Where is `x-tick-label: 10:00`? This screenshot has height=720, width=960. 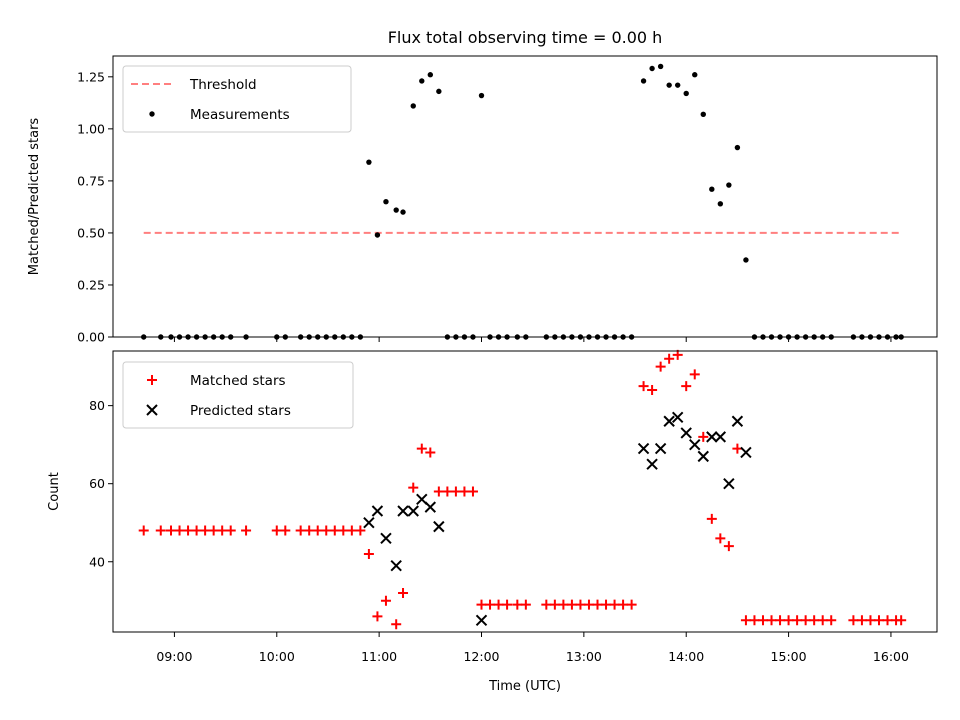
x-tick-label: 10:00 is located at coordinates (277, 656).